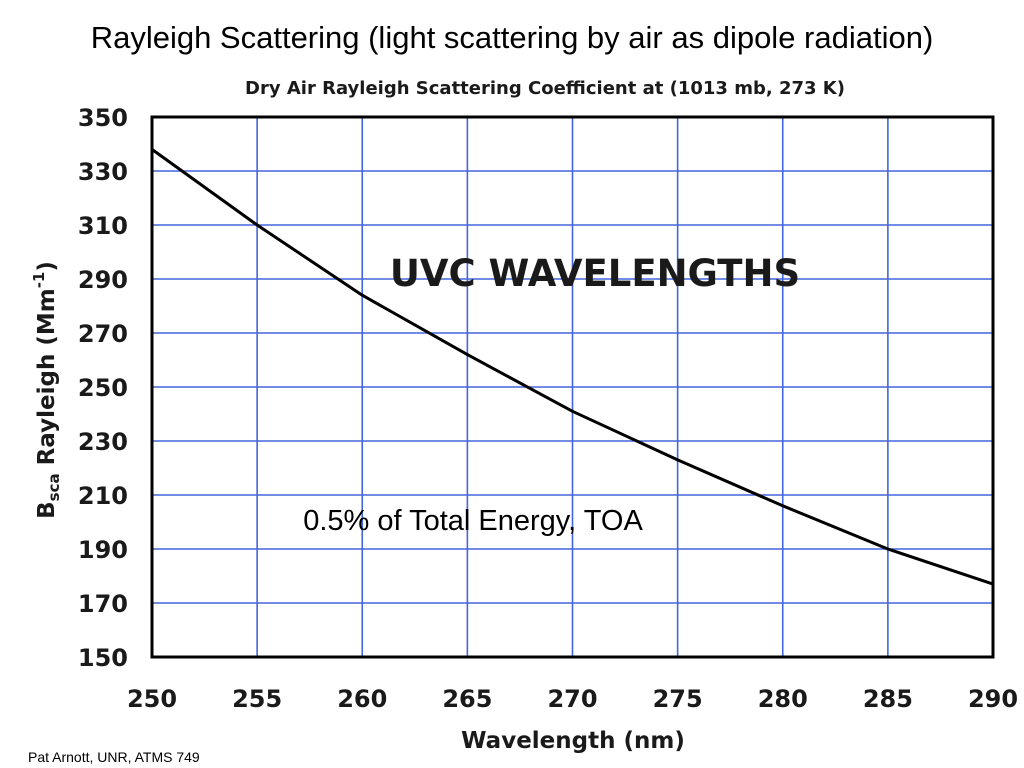 Image resolution: width=1024 pixels, height=768 pixels. What do you see at coordinates (152, 699) in the screenshot?
I see `x-tick-label: 250` at bounding box center [152, 699].